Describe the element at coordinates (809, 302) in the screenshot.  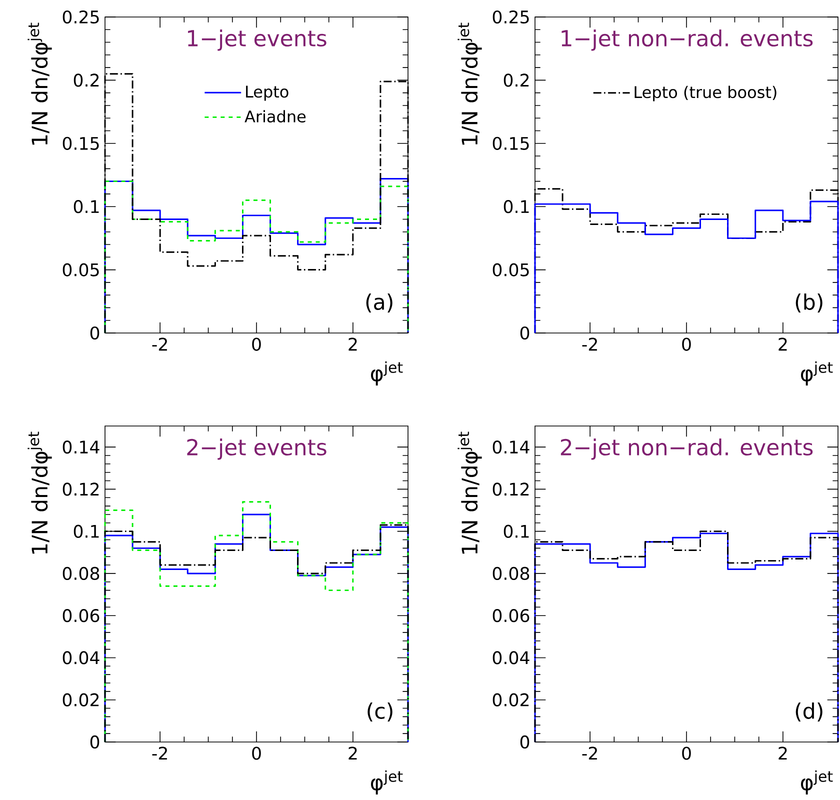
I see `annotation: (b)` at that location.